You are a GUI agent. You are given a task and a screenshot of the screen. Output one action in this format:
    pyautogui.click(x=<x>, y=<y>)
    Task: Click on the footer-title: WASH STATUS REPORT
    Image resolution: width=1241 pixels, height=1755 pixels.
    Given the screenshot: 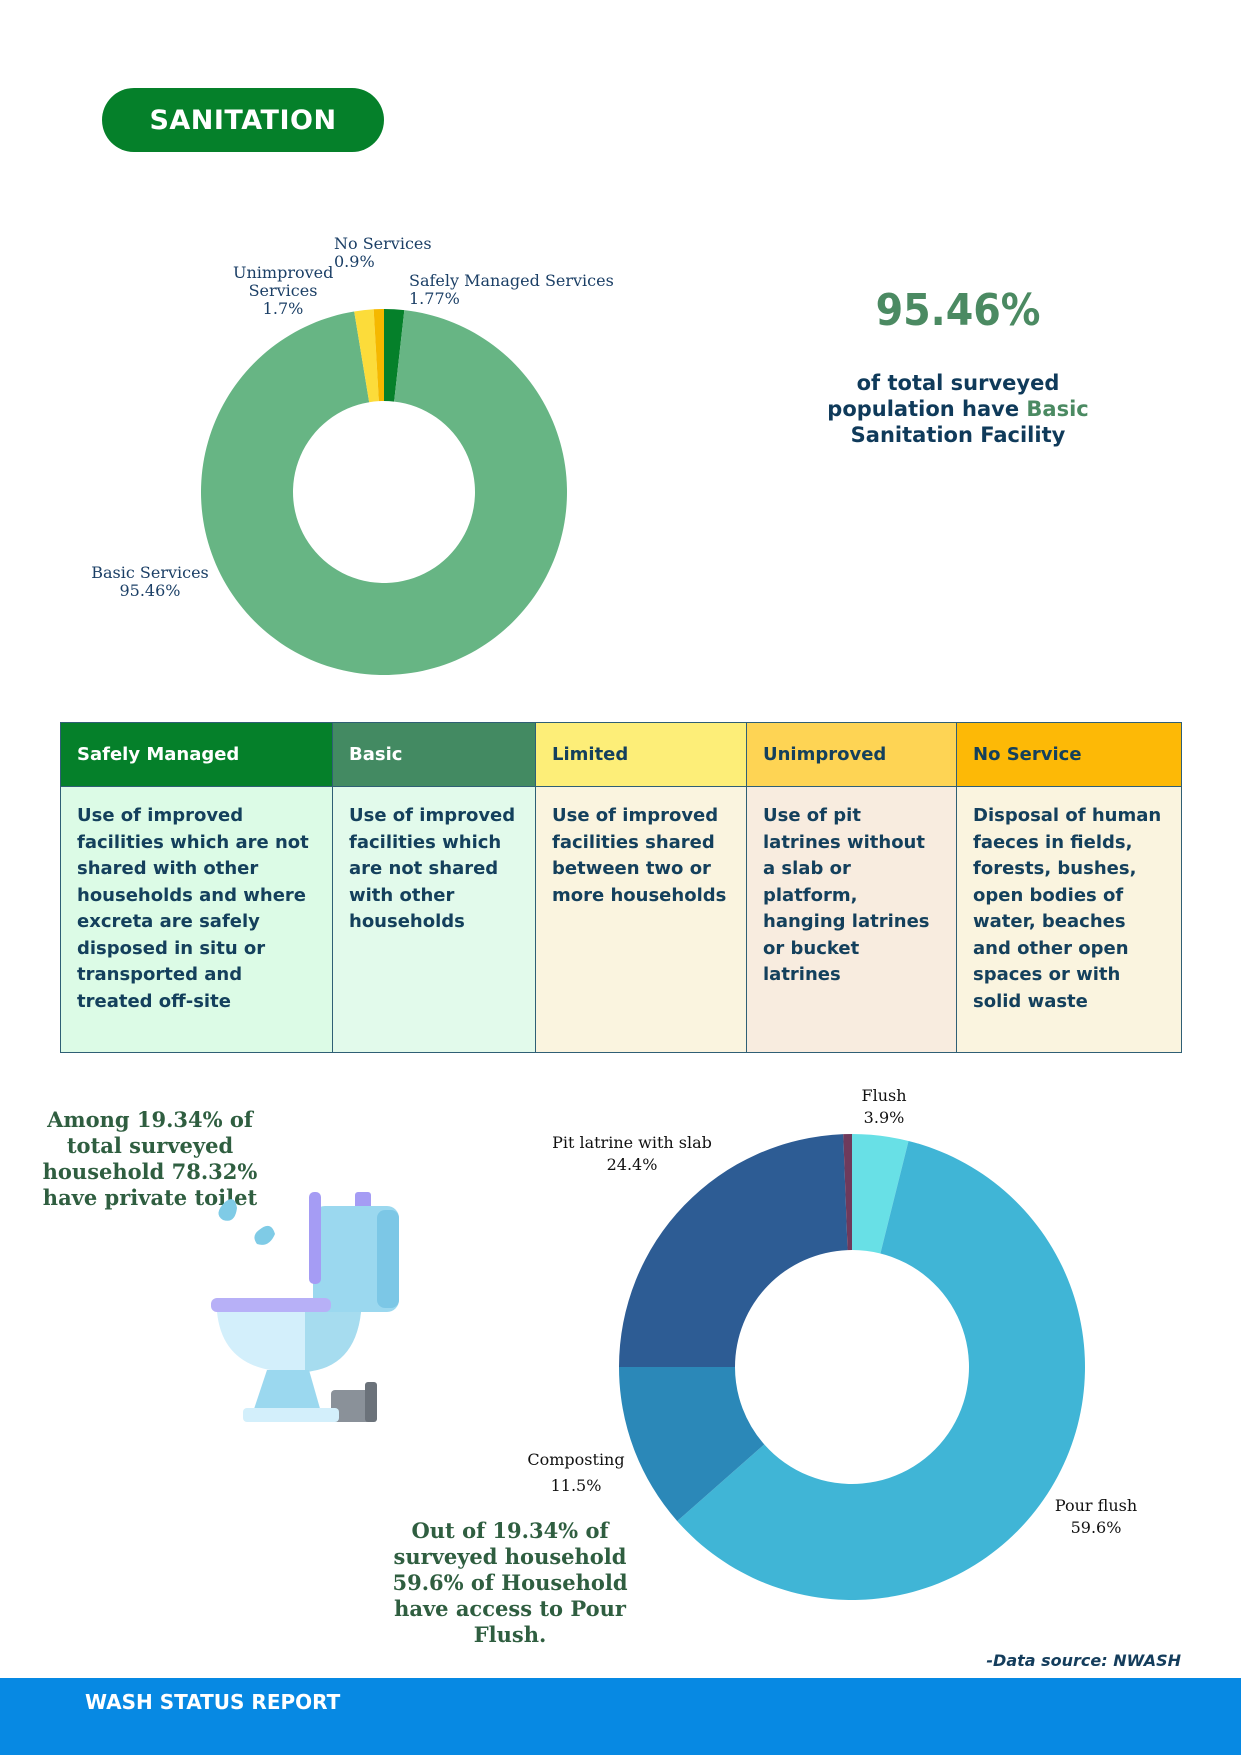 What is the action you would take?
    pyautogui.click(x=213, y=1702)
    